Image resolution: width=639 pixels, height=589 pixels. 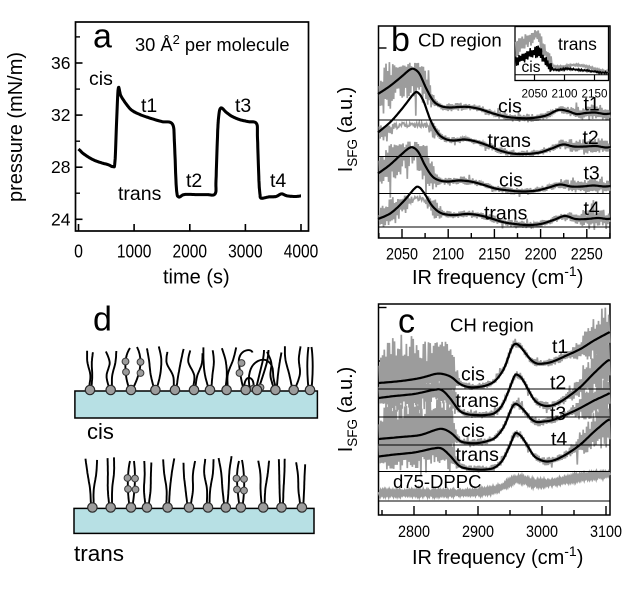 What do you see at coordinates (414, 532) in the screenshot?
I see `svg-text: 2800` at bounding box center [414, 532].